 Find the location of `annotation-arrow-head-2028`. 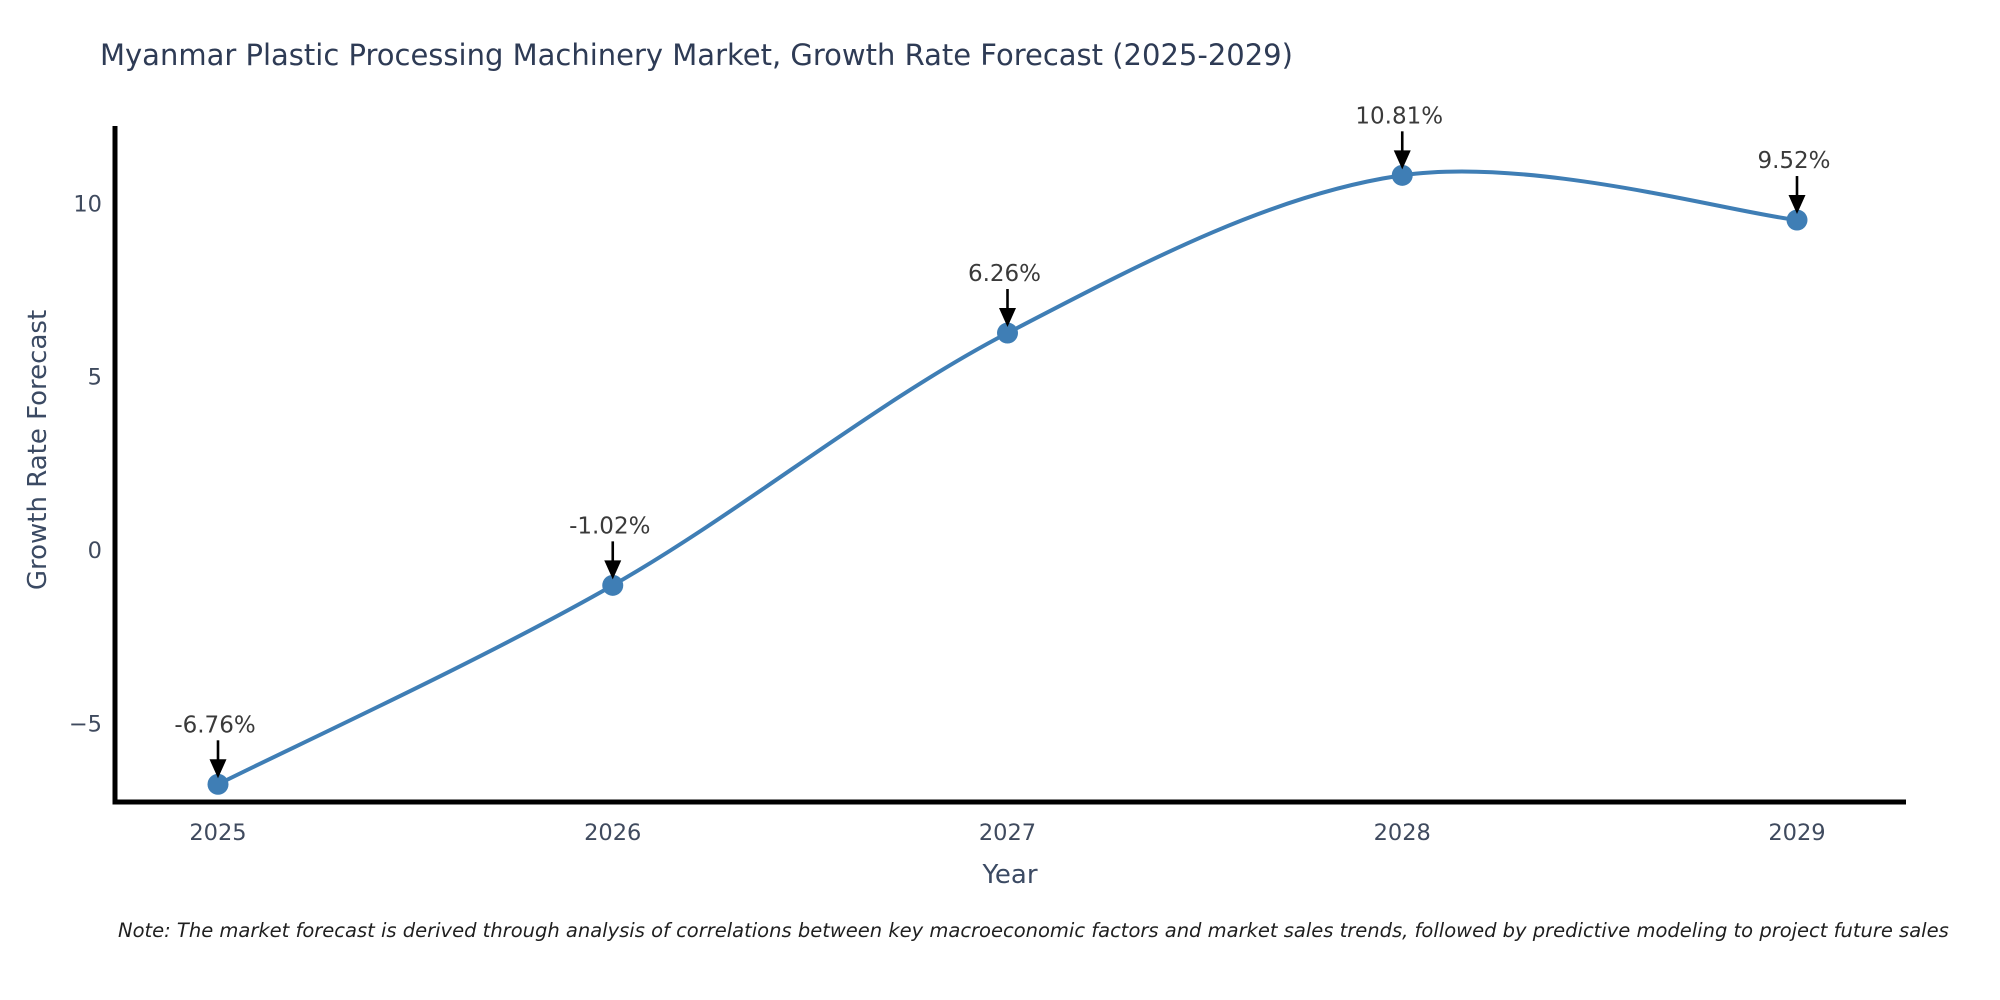

annotation-arrow-head-2028 is located at coordinates (1402, 160).